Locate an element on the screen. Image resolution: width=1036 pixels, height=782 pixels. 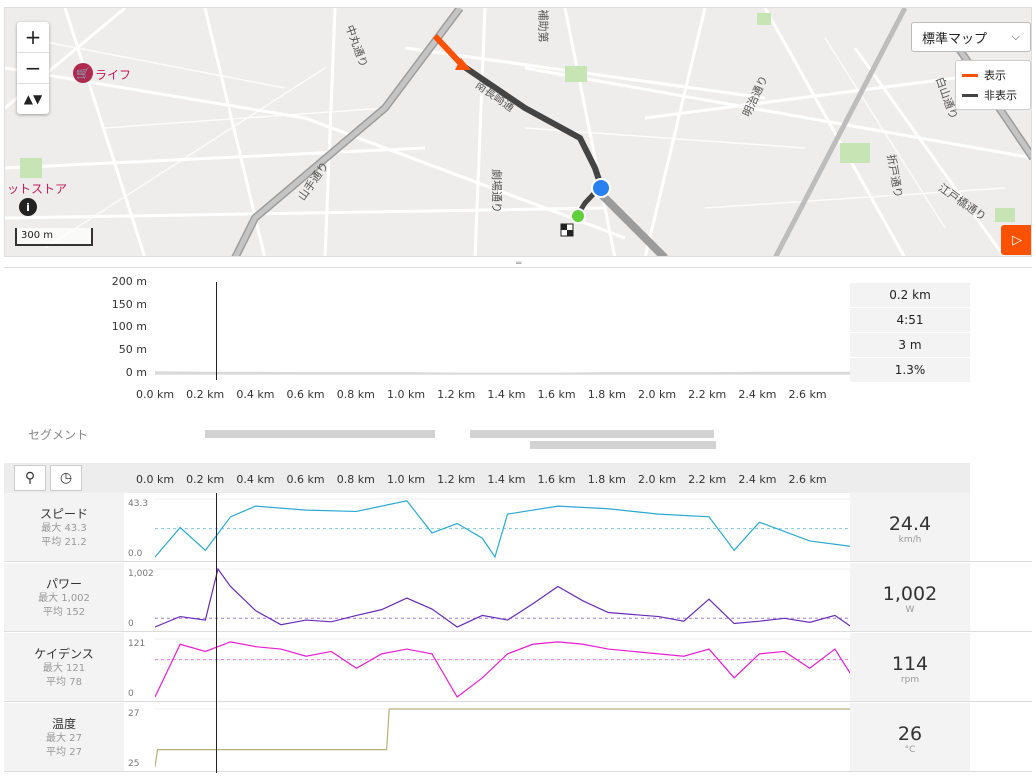
map-type-select: 標準マップ ⌵ is located at coordinates (971, 37).